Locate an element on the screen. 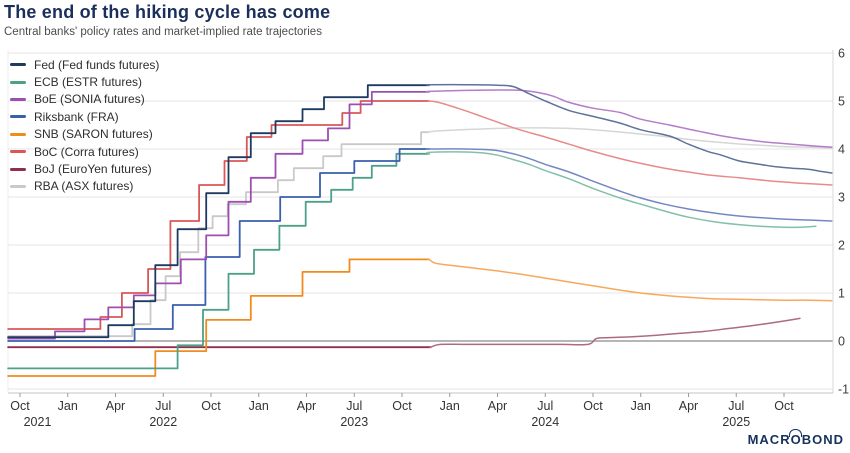 Image resolution: width=850 pixels, height=453 pixels. legend-label: Riksbank (FRA) is located at coordinates (76, 116).